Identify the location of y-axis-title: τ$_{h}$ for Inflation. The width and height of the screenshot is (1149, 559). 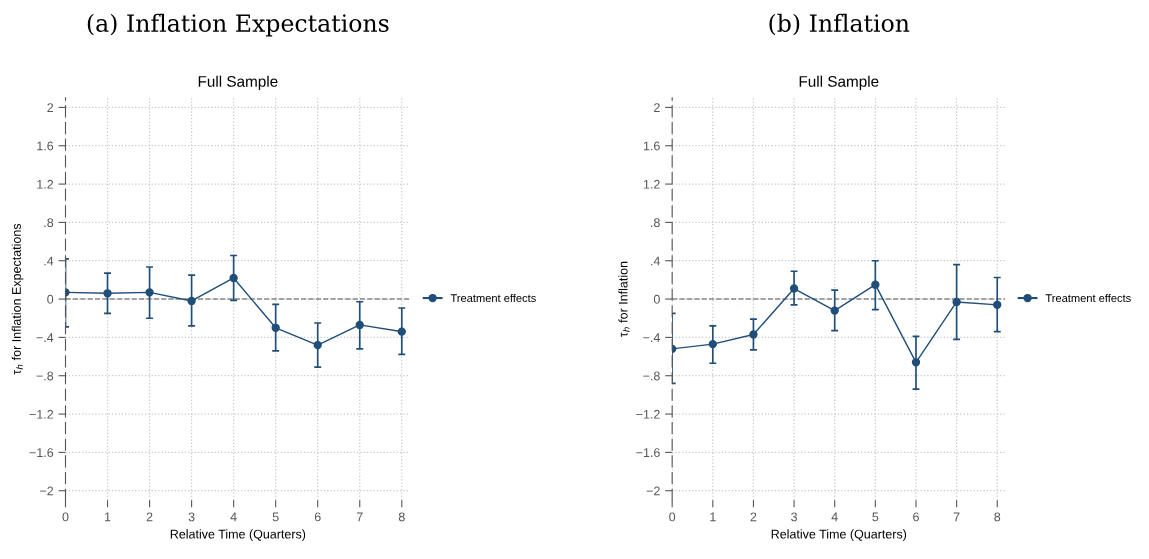
(624, 299).